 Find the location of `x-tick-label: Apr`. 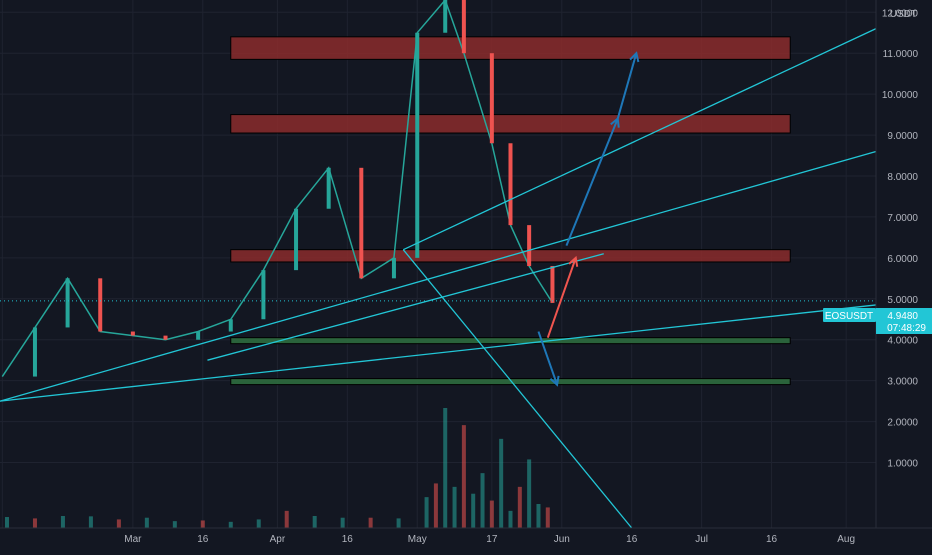

x-tick-label: Apr is located at coordinates (278, 539).